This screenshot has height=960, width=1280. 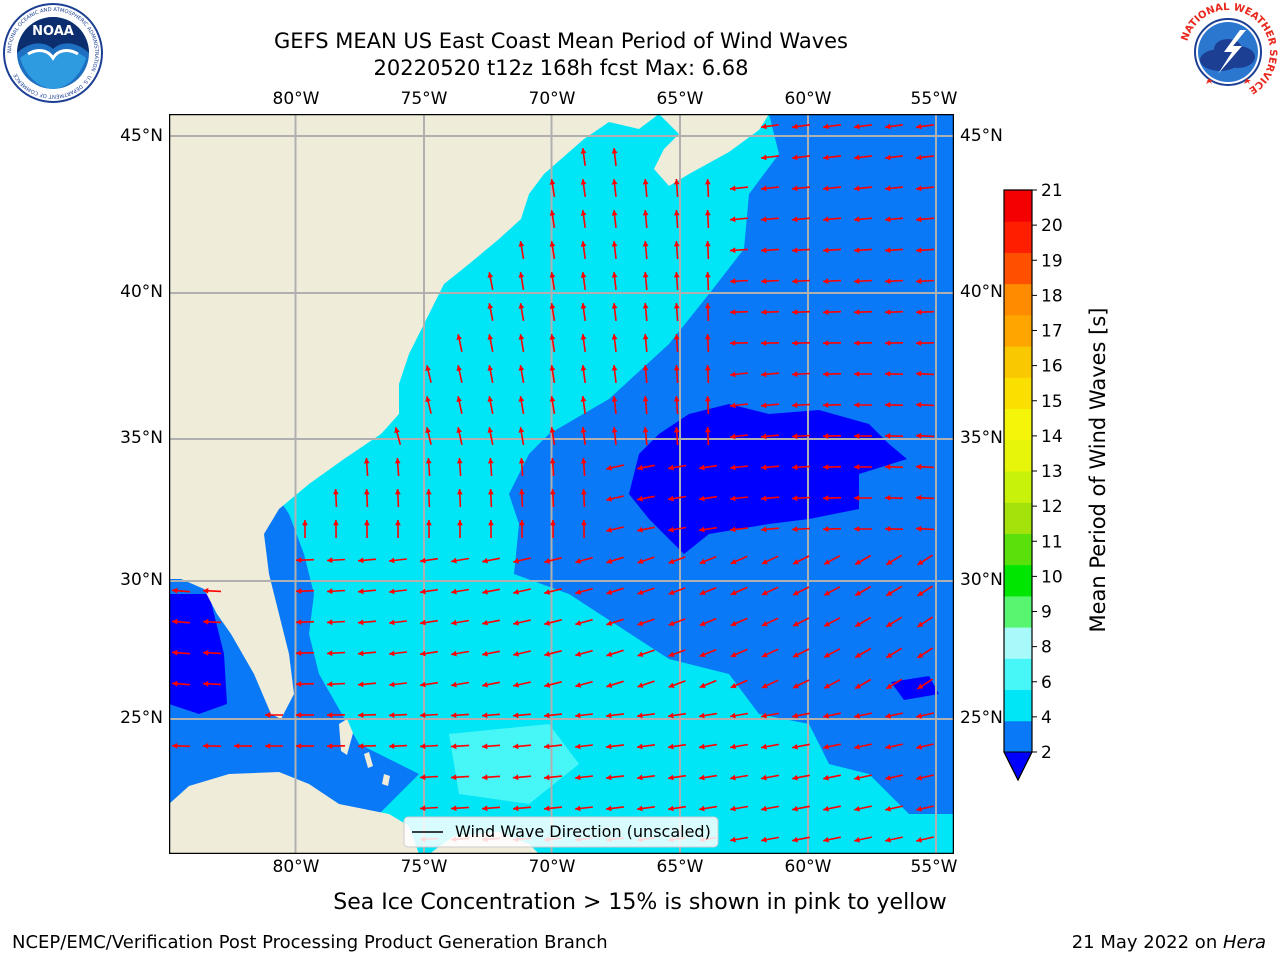 I want to click on lon-label-top: 65°W, so click(x=680, y=99).